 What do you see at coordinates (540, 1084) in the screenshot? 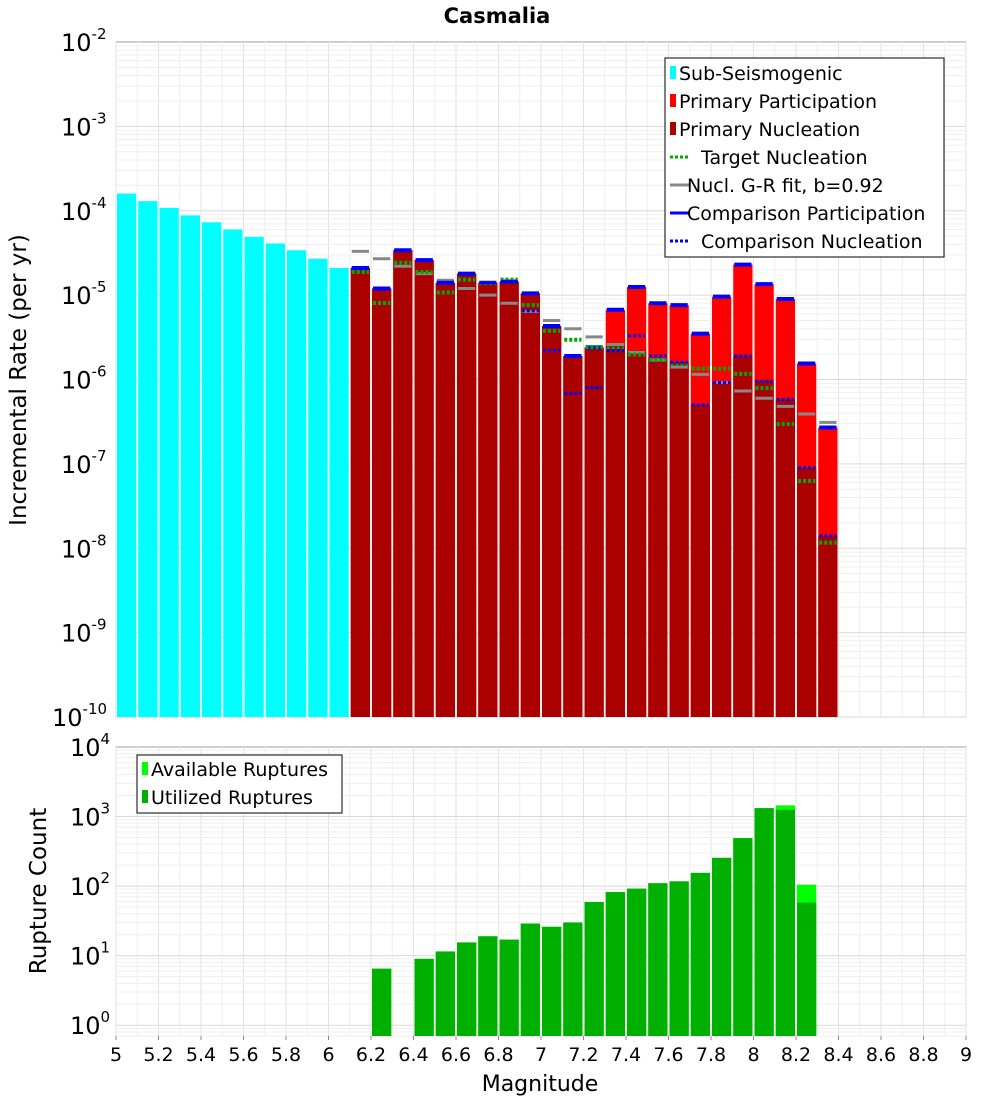
I see `x-axis-label: Magnitude` at bounding box center [540, 1084].